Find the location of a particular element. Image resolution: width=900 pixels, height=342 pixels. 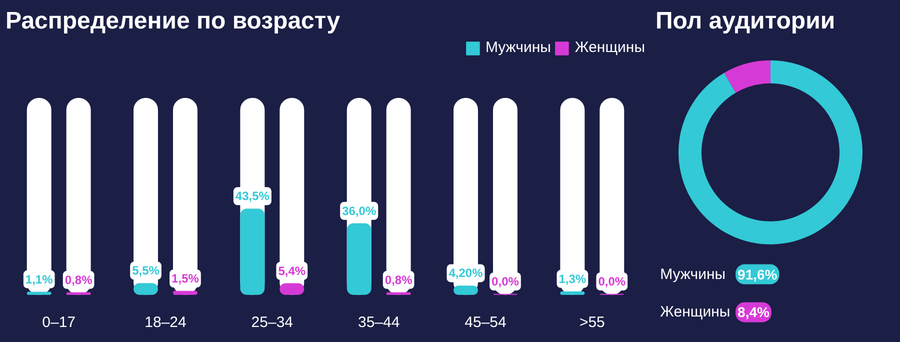

x-tick-label: 25–34 is located at coordinates (272, 322).